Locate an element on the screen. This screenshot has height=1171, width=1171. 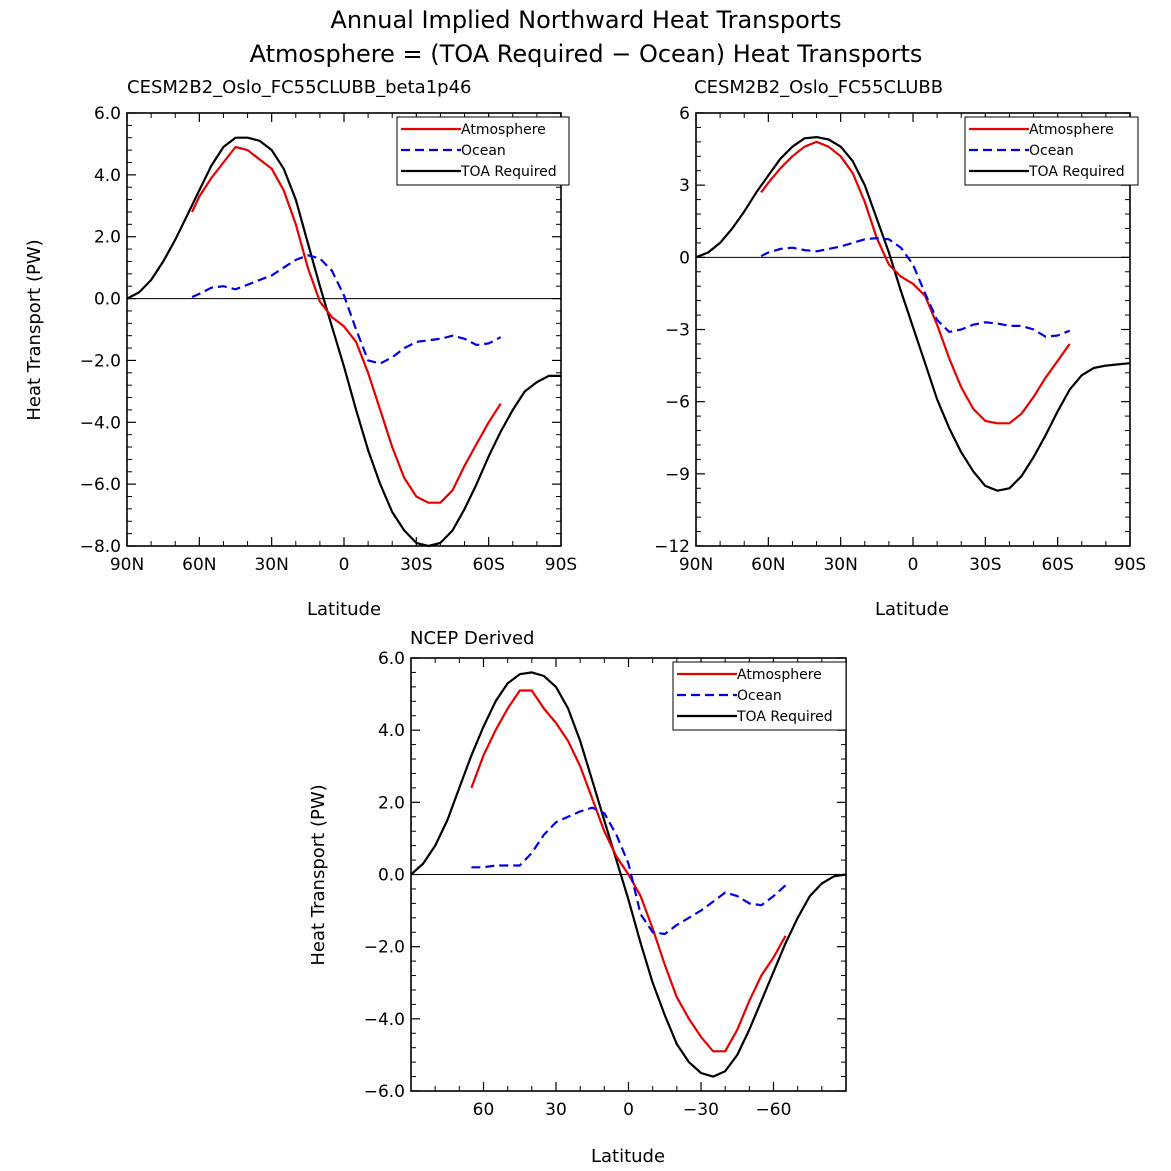
y-tick-label: 3 is located at coordinates (684, 186).